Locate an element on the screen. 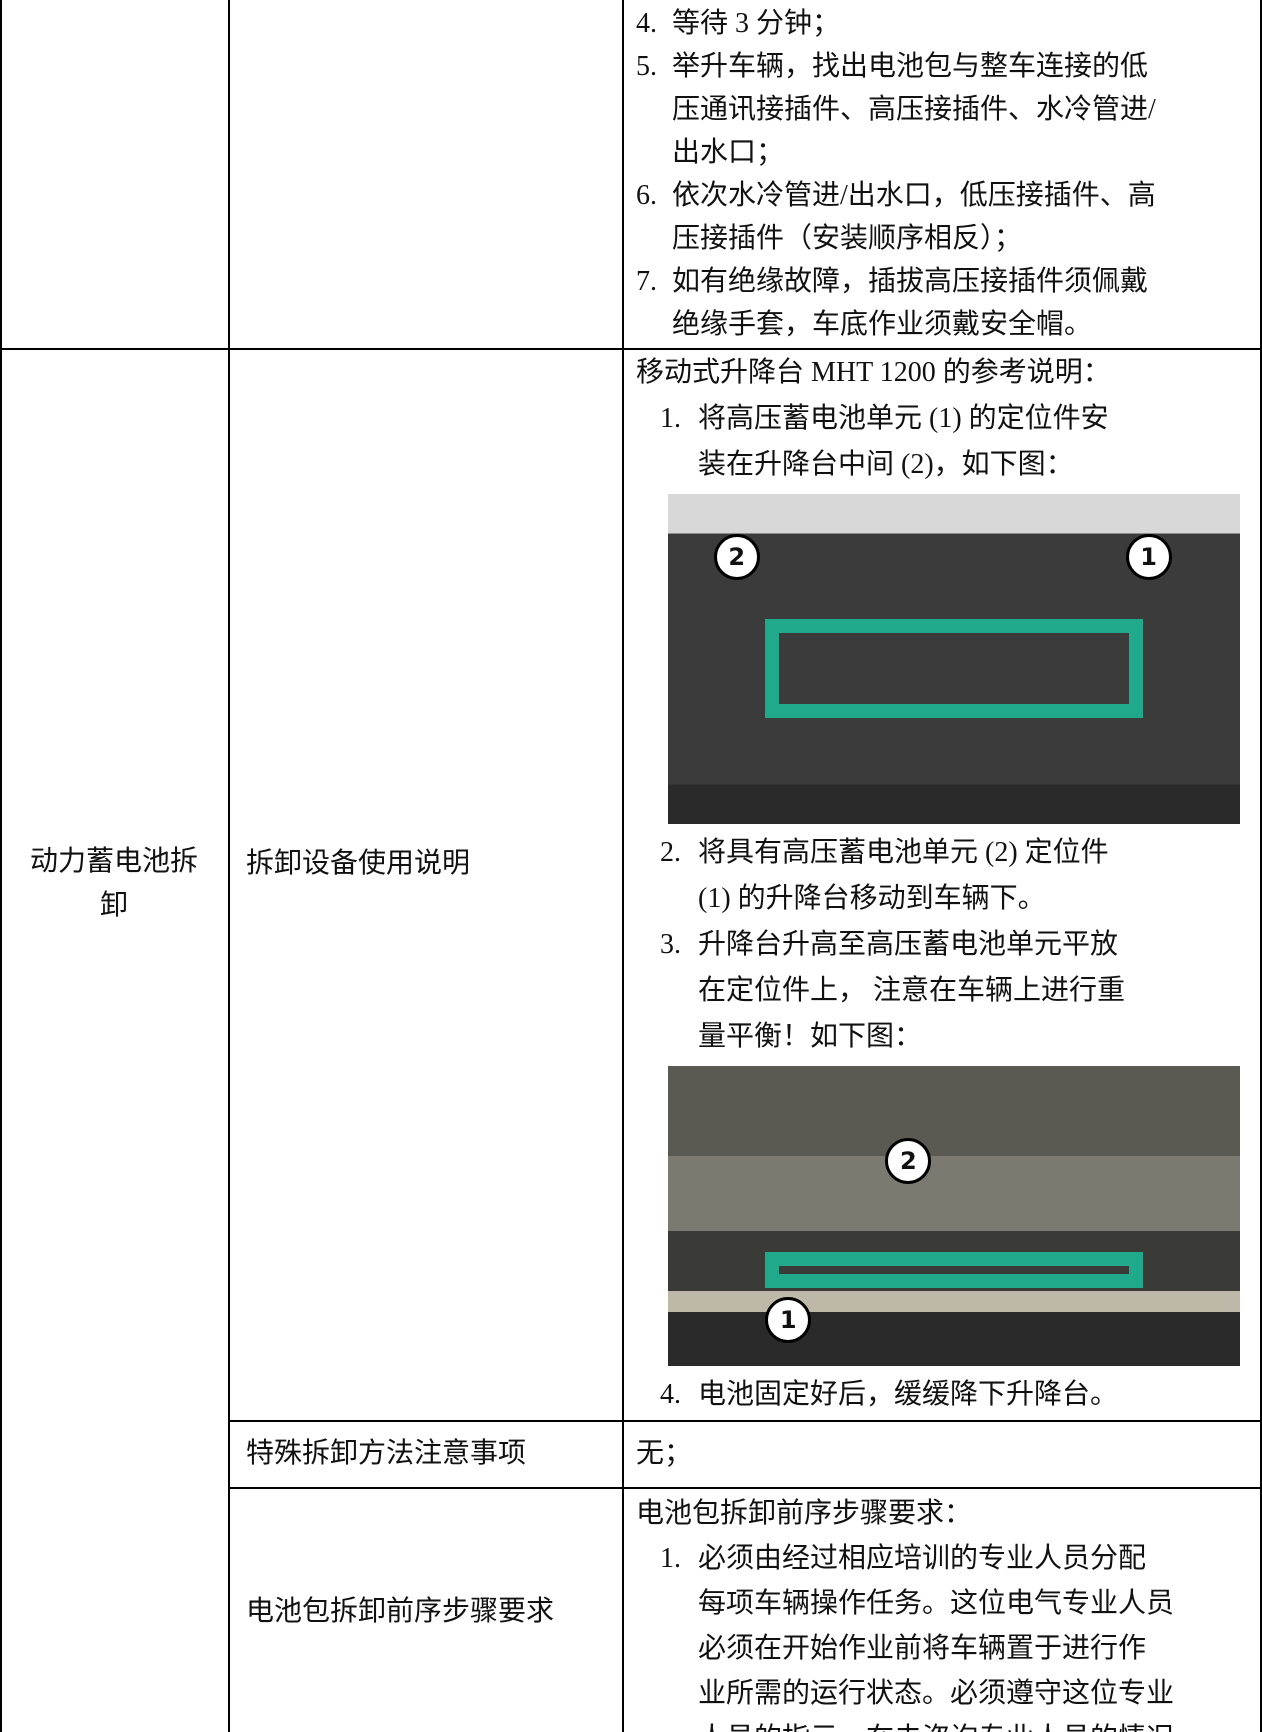 This screenshot has height=1732, width=1262. group-label: 动力蓄电池拆 is located at coordinates (113, 861).